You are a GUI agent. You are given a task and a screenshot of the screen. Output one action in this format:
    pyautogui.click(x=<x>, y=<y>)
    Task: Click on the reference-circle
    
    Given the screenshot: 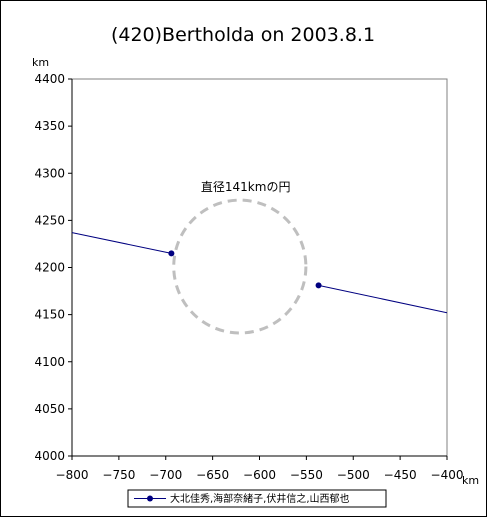 What is the action you would take?
    pyautogui.click(x=240, y=266)
    